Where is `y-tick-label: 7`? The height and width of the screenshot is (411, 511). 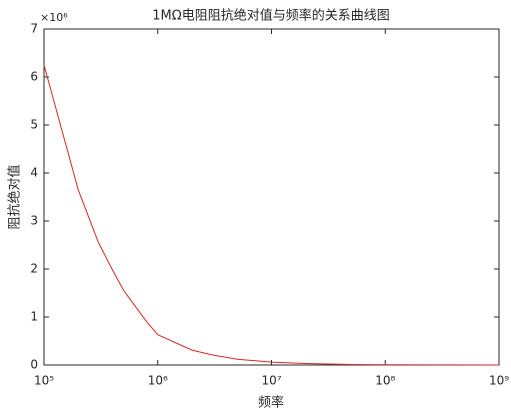 y-tick-label: 7 is located at coordinates (34, 29).